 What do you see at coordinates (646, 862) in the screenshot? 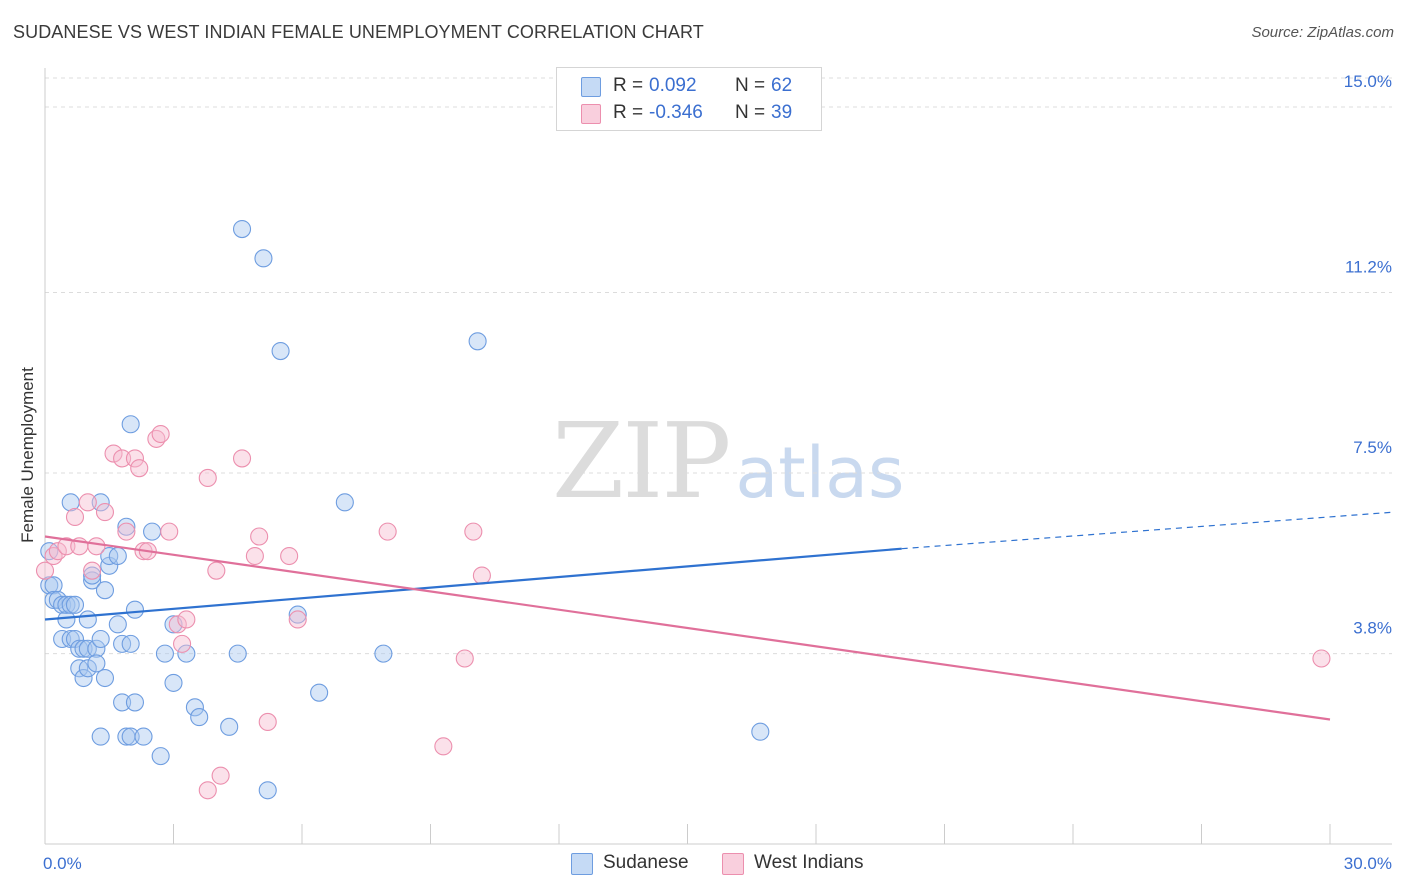
I see `legend-label-sudanese: Sudanese` at bounding box center [646, 862].